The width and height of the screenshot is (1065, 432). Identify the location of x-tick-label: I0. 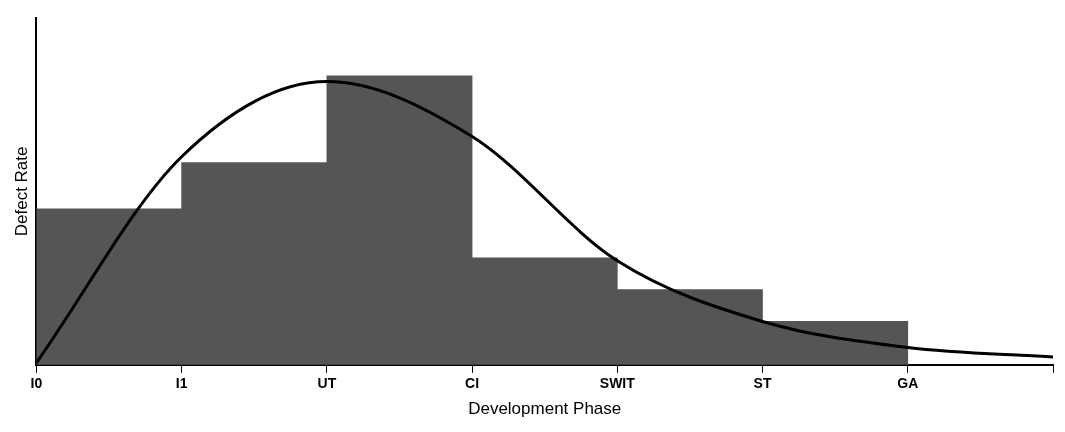
(36, 383).